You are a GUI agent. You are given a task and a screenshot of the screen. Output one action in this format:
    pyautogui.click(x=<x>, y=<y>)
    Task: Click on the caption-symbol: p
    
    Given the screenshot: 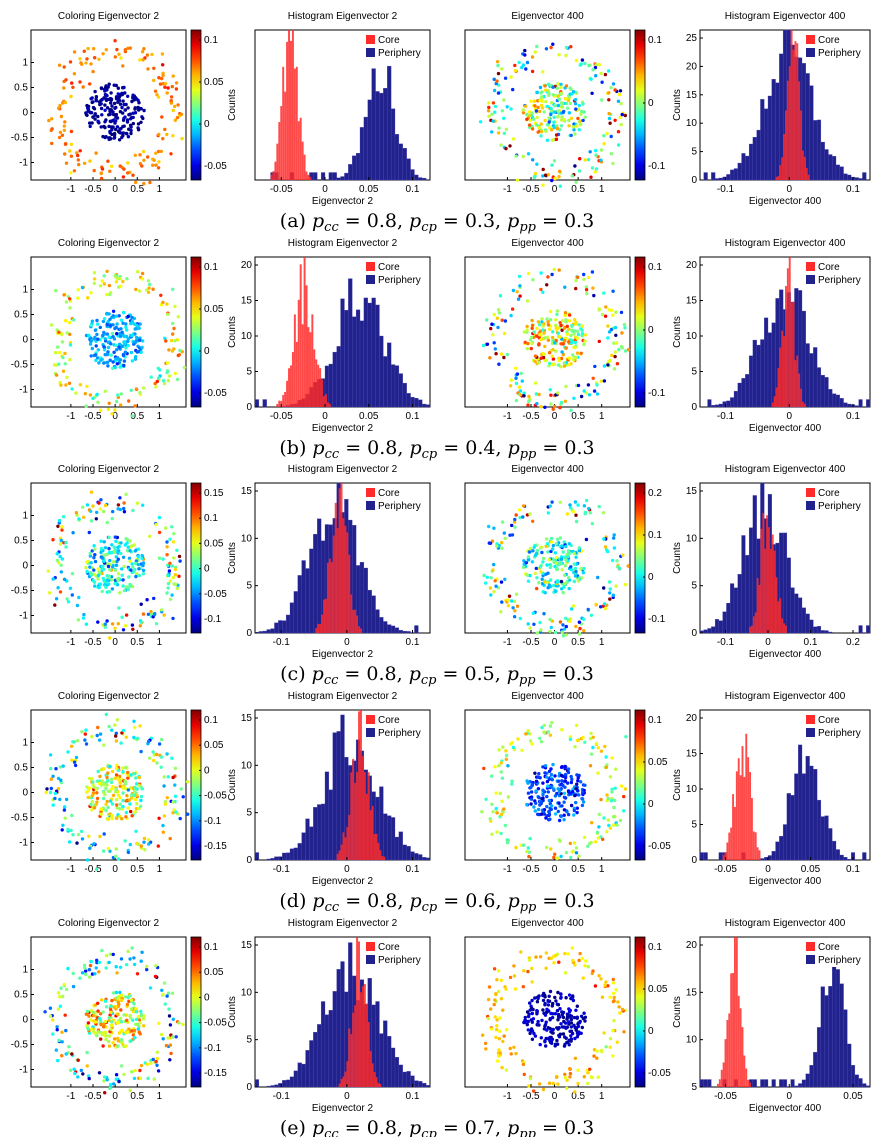 What is the action you would take?
    pyautogui.click(x=415, y=901)
    